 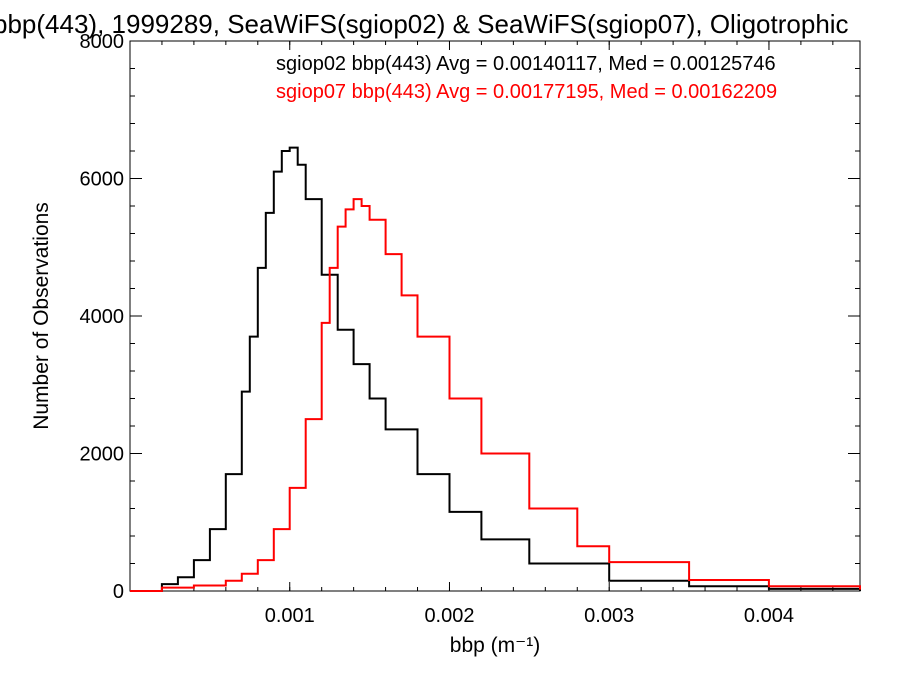 I want to click on x-tick-label: 0.004, so click(x=769, y=616).